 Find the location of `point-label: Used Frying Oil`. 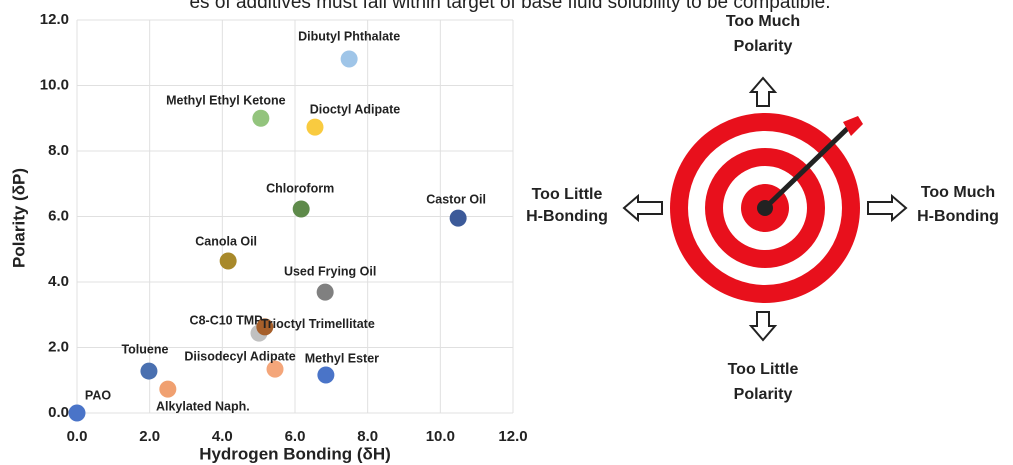

point-label: Used Frying Oil is located at coordinates (330, 271).